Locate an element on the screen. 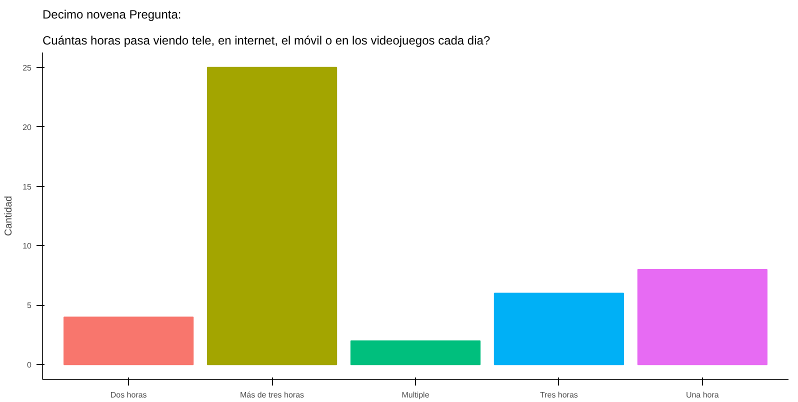  x-tick-label: Dos horas is located at coordinates (128, 395).